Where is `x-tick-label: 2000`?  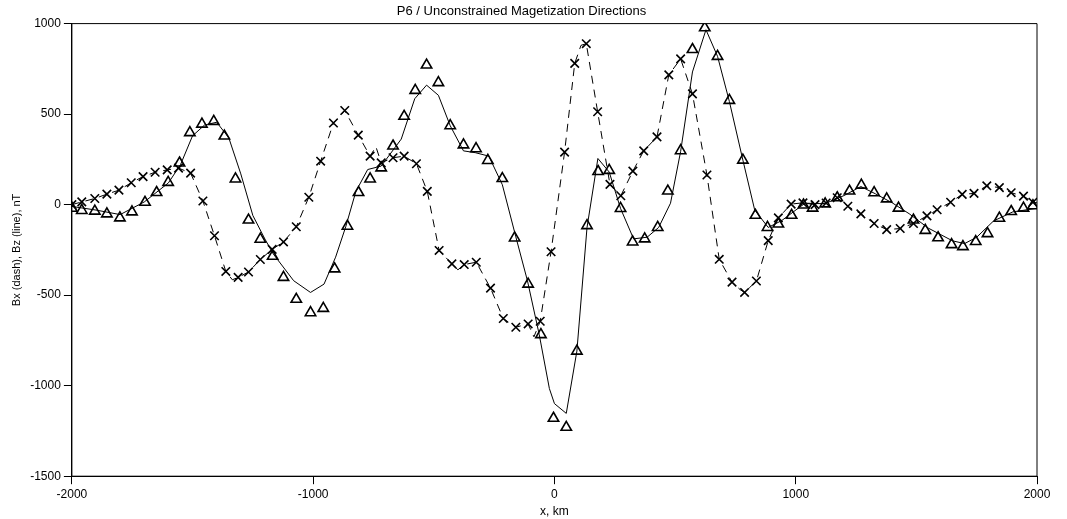 x-tick-label: 2000 is located at coordinates (1037, 493).